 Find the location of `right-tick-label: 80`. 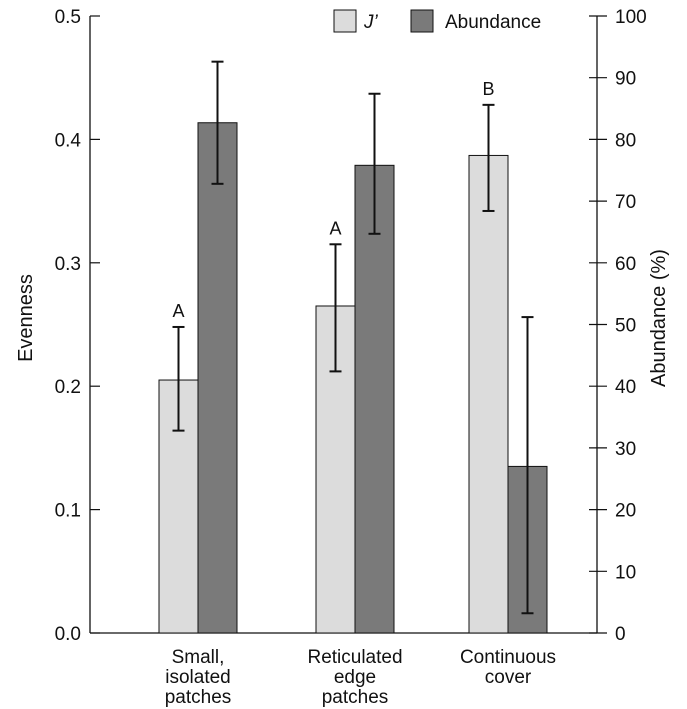

right-tick-label: 80 is located at coordinates (625, 140).